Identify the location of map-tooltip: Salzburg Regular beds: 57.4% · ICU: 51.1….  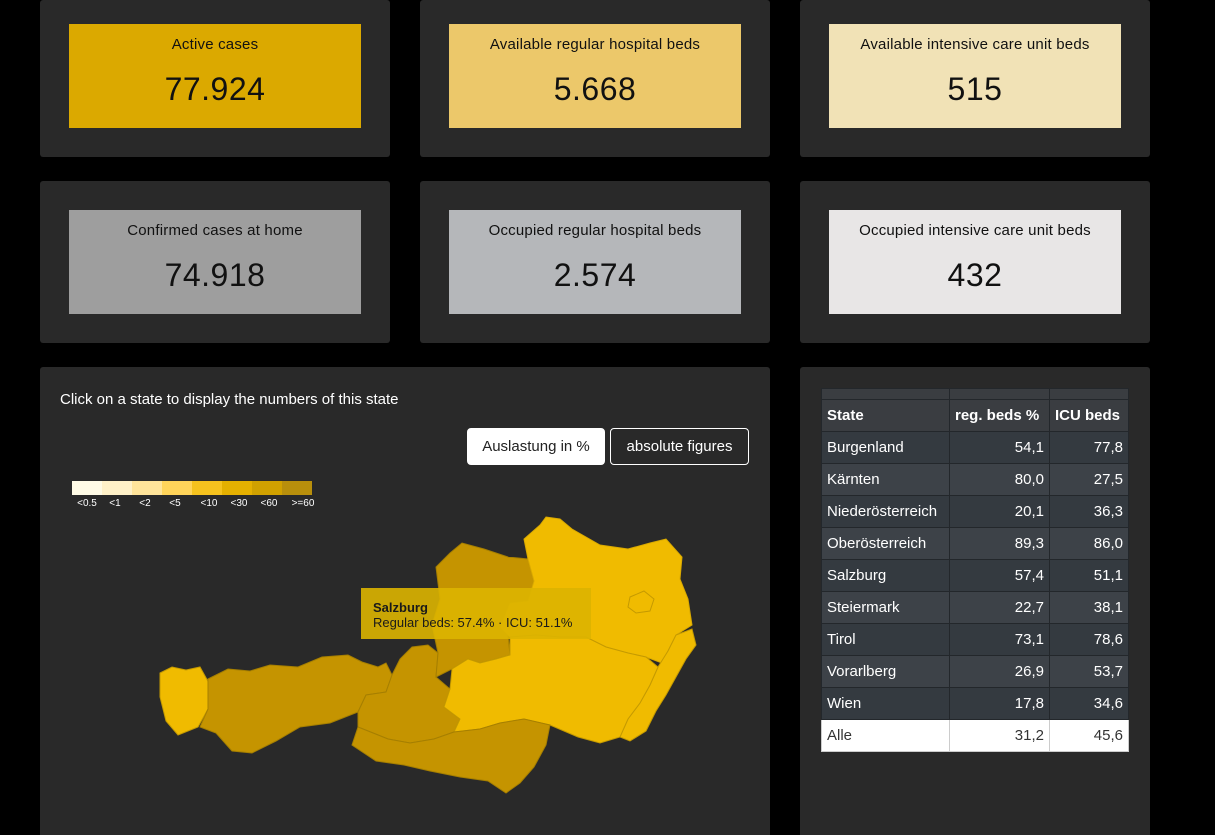
(476, 613).